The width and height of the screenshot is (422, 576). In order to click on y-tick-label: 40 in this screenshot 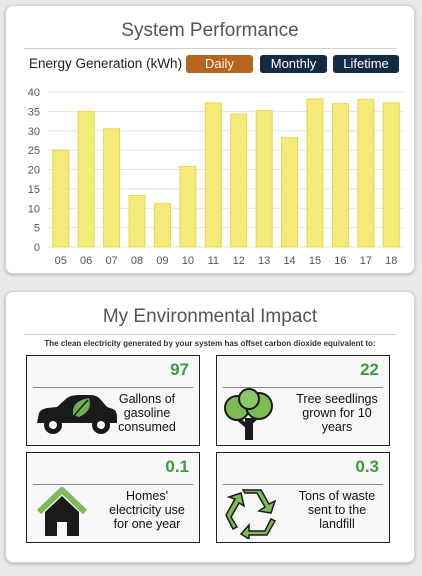, I will do `click(34, 93)`.